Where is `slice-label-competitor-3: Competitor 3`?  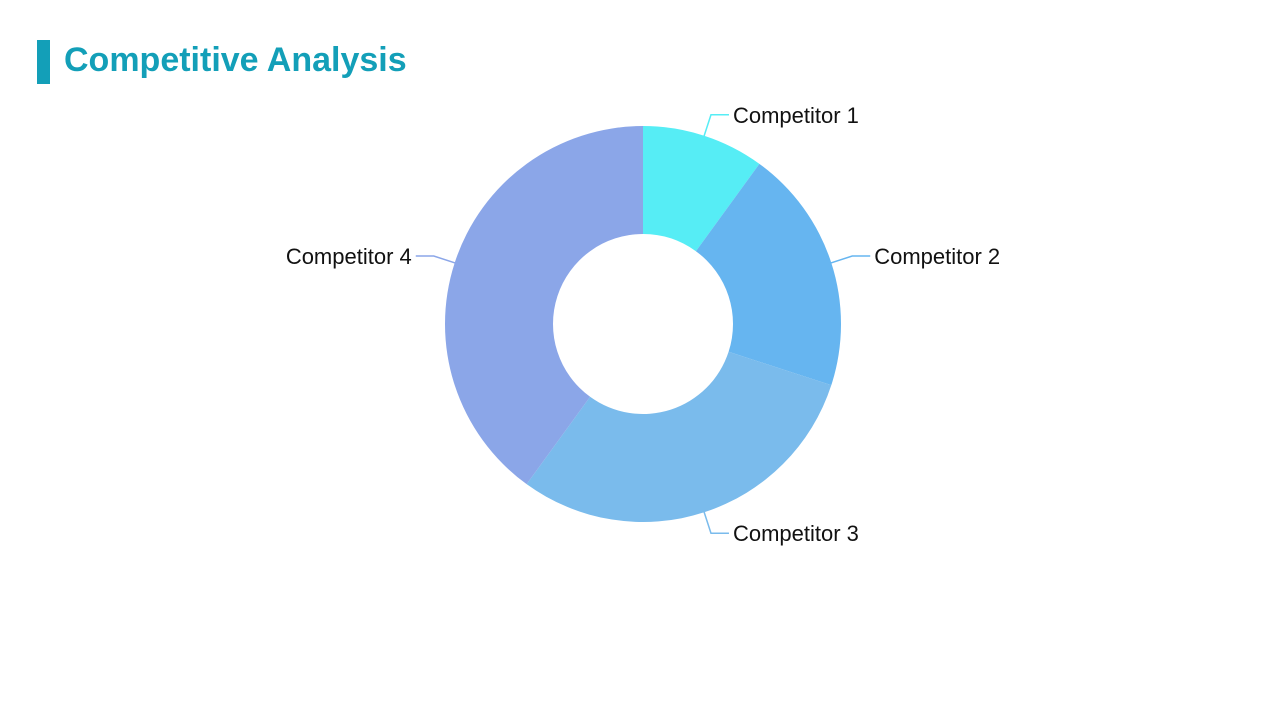 slice-label-competitor-3: Competitor 3 is located at coordinates (796, 533).